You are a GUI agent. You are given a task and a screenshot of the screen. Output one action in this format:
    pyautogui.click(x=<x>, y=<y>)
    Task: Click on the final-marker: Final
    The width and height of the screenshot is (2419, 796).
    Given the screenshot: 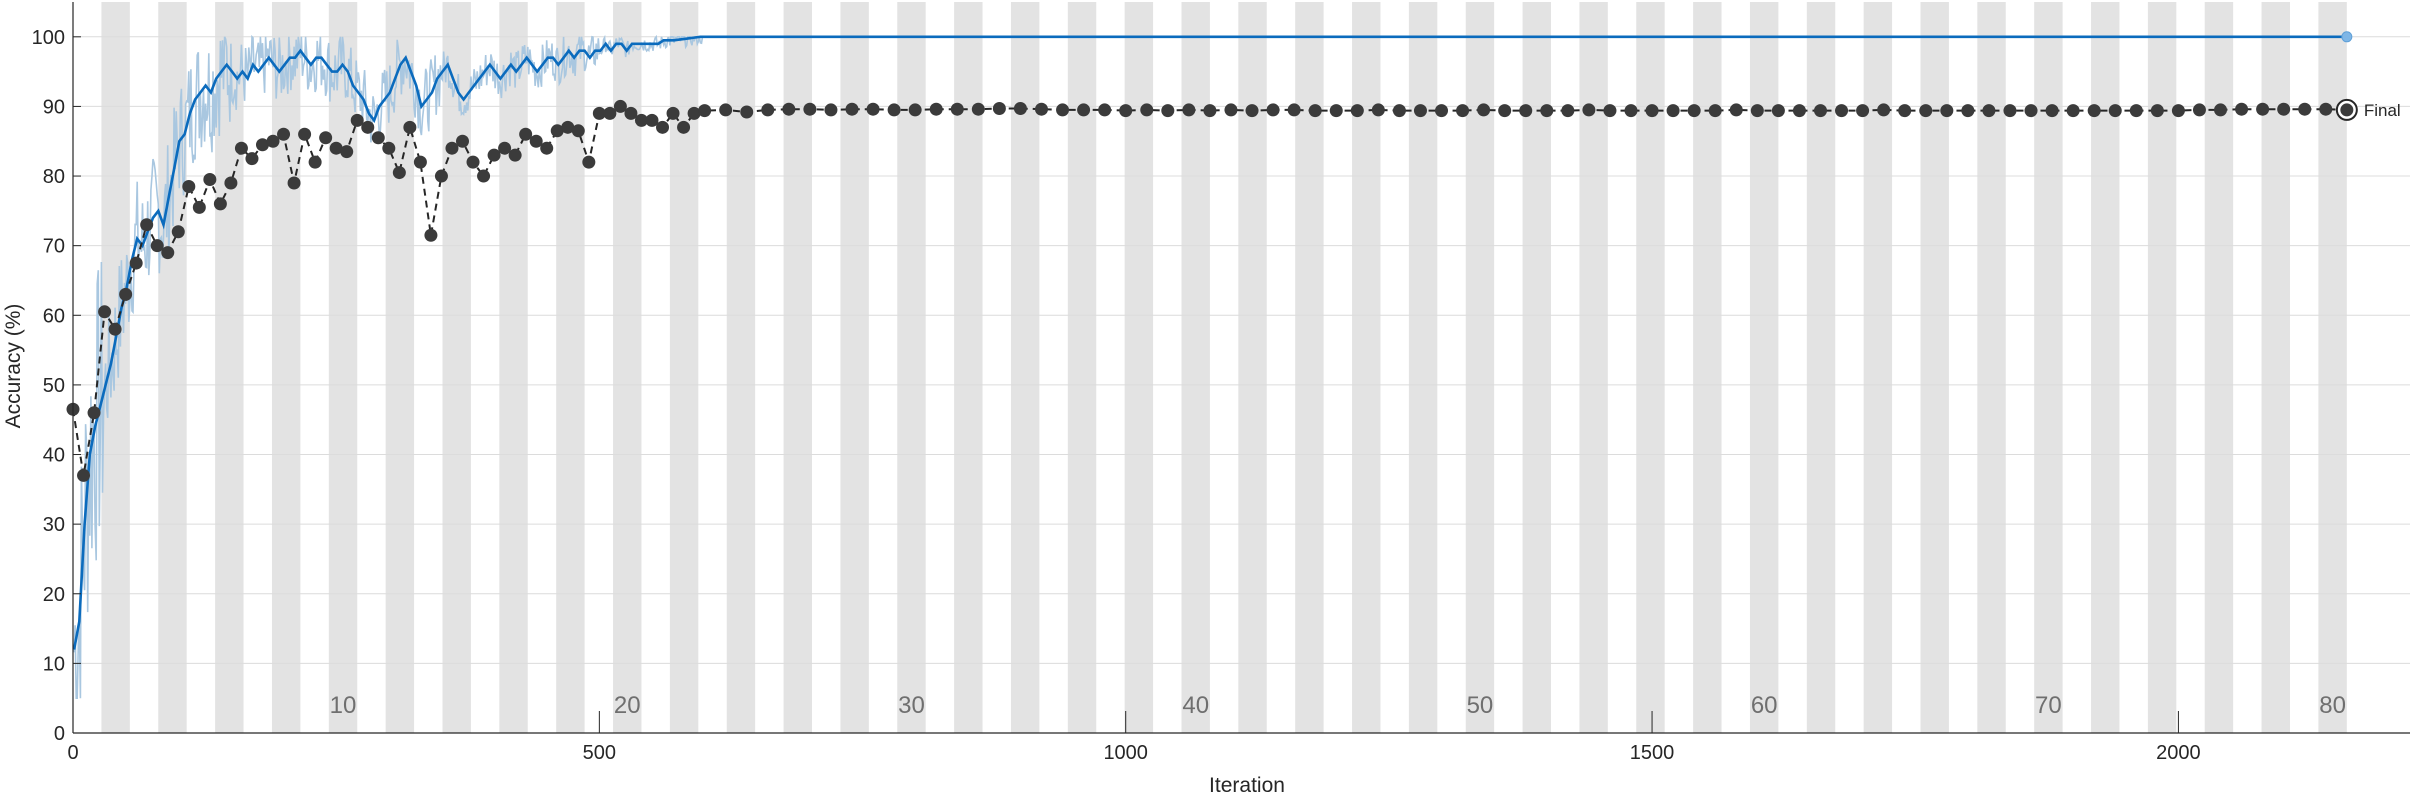 What is the action you would take?
    pyautogui.click(x=2368, y=109)
    